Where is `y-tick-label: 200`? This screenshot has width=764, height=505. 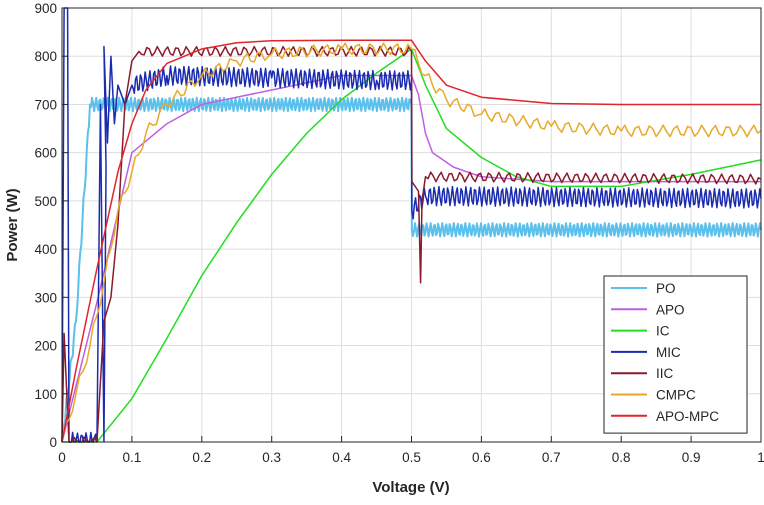 y-tick-label: 200 is located at coordinates (45, 346).